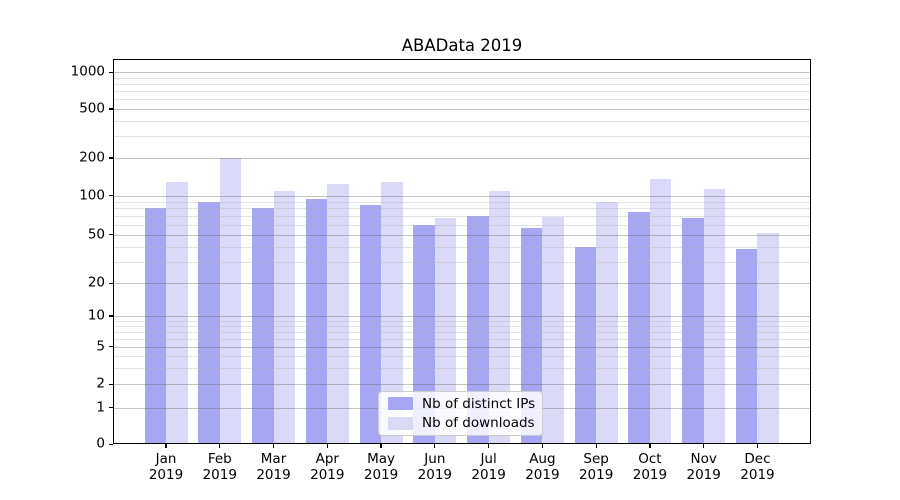 Image resolution: width=900 pixels, height=500 pixels. I want to click on bar-distinct-ips-apr, so click(316, 321).